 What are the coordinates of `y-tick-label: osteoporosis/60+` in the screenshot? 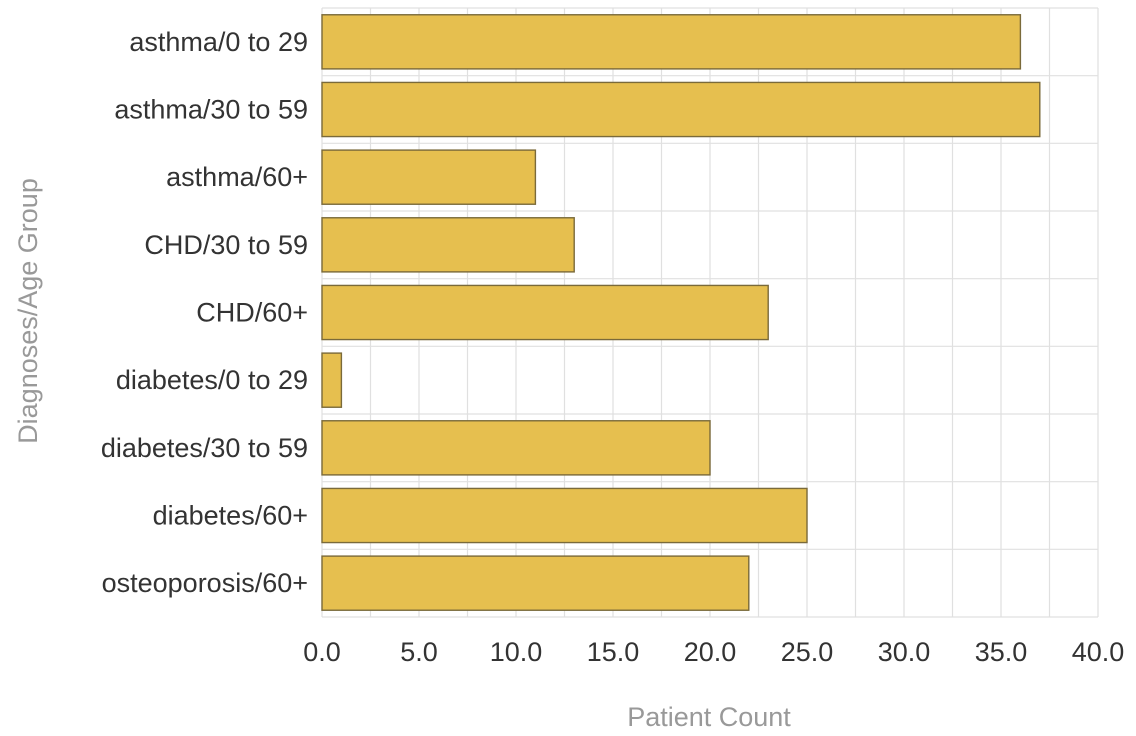 It's located at (205, 583).